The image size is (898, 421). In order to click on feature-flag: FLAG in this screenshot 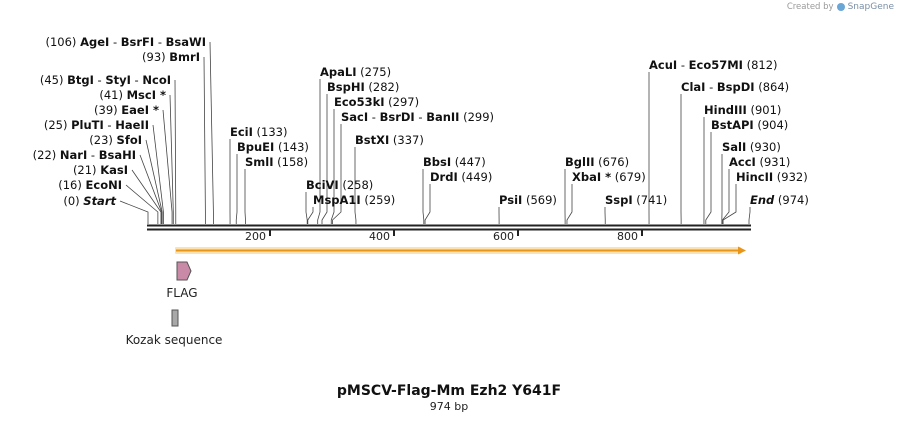, I will do `click(182, 280)`.